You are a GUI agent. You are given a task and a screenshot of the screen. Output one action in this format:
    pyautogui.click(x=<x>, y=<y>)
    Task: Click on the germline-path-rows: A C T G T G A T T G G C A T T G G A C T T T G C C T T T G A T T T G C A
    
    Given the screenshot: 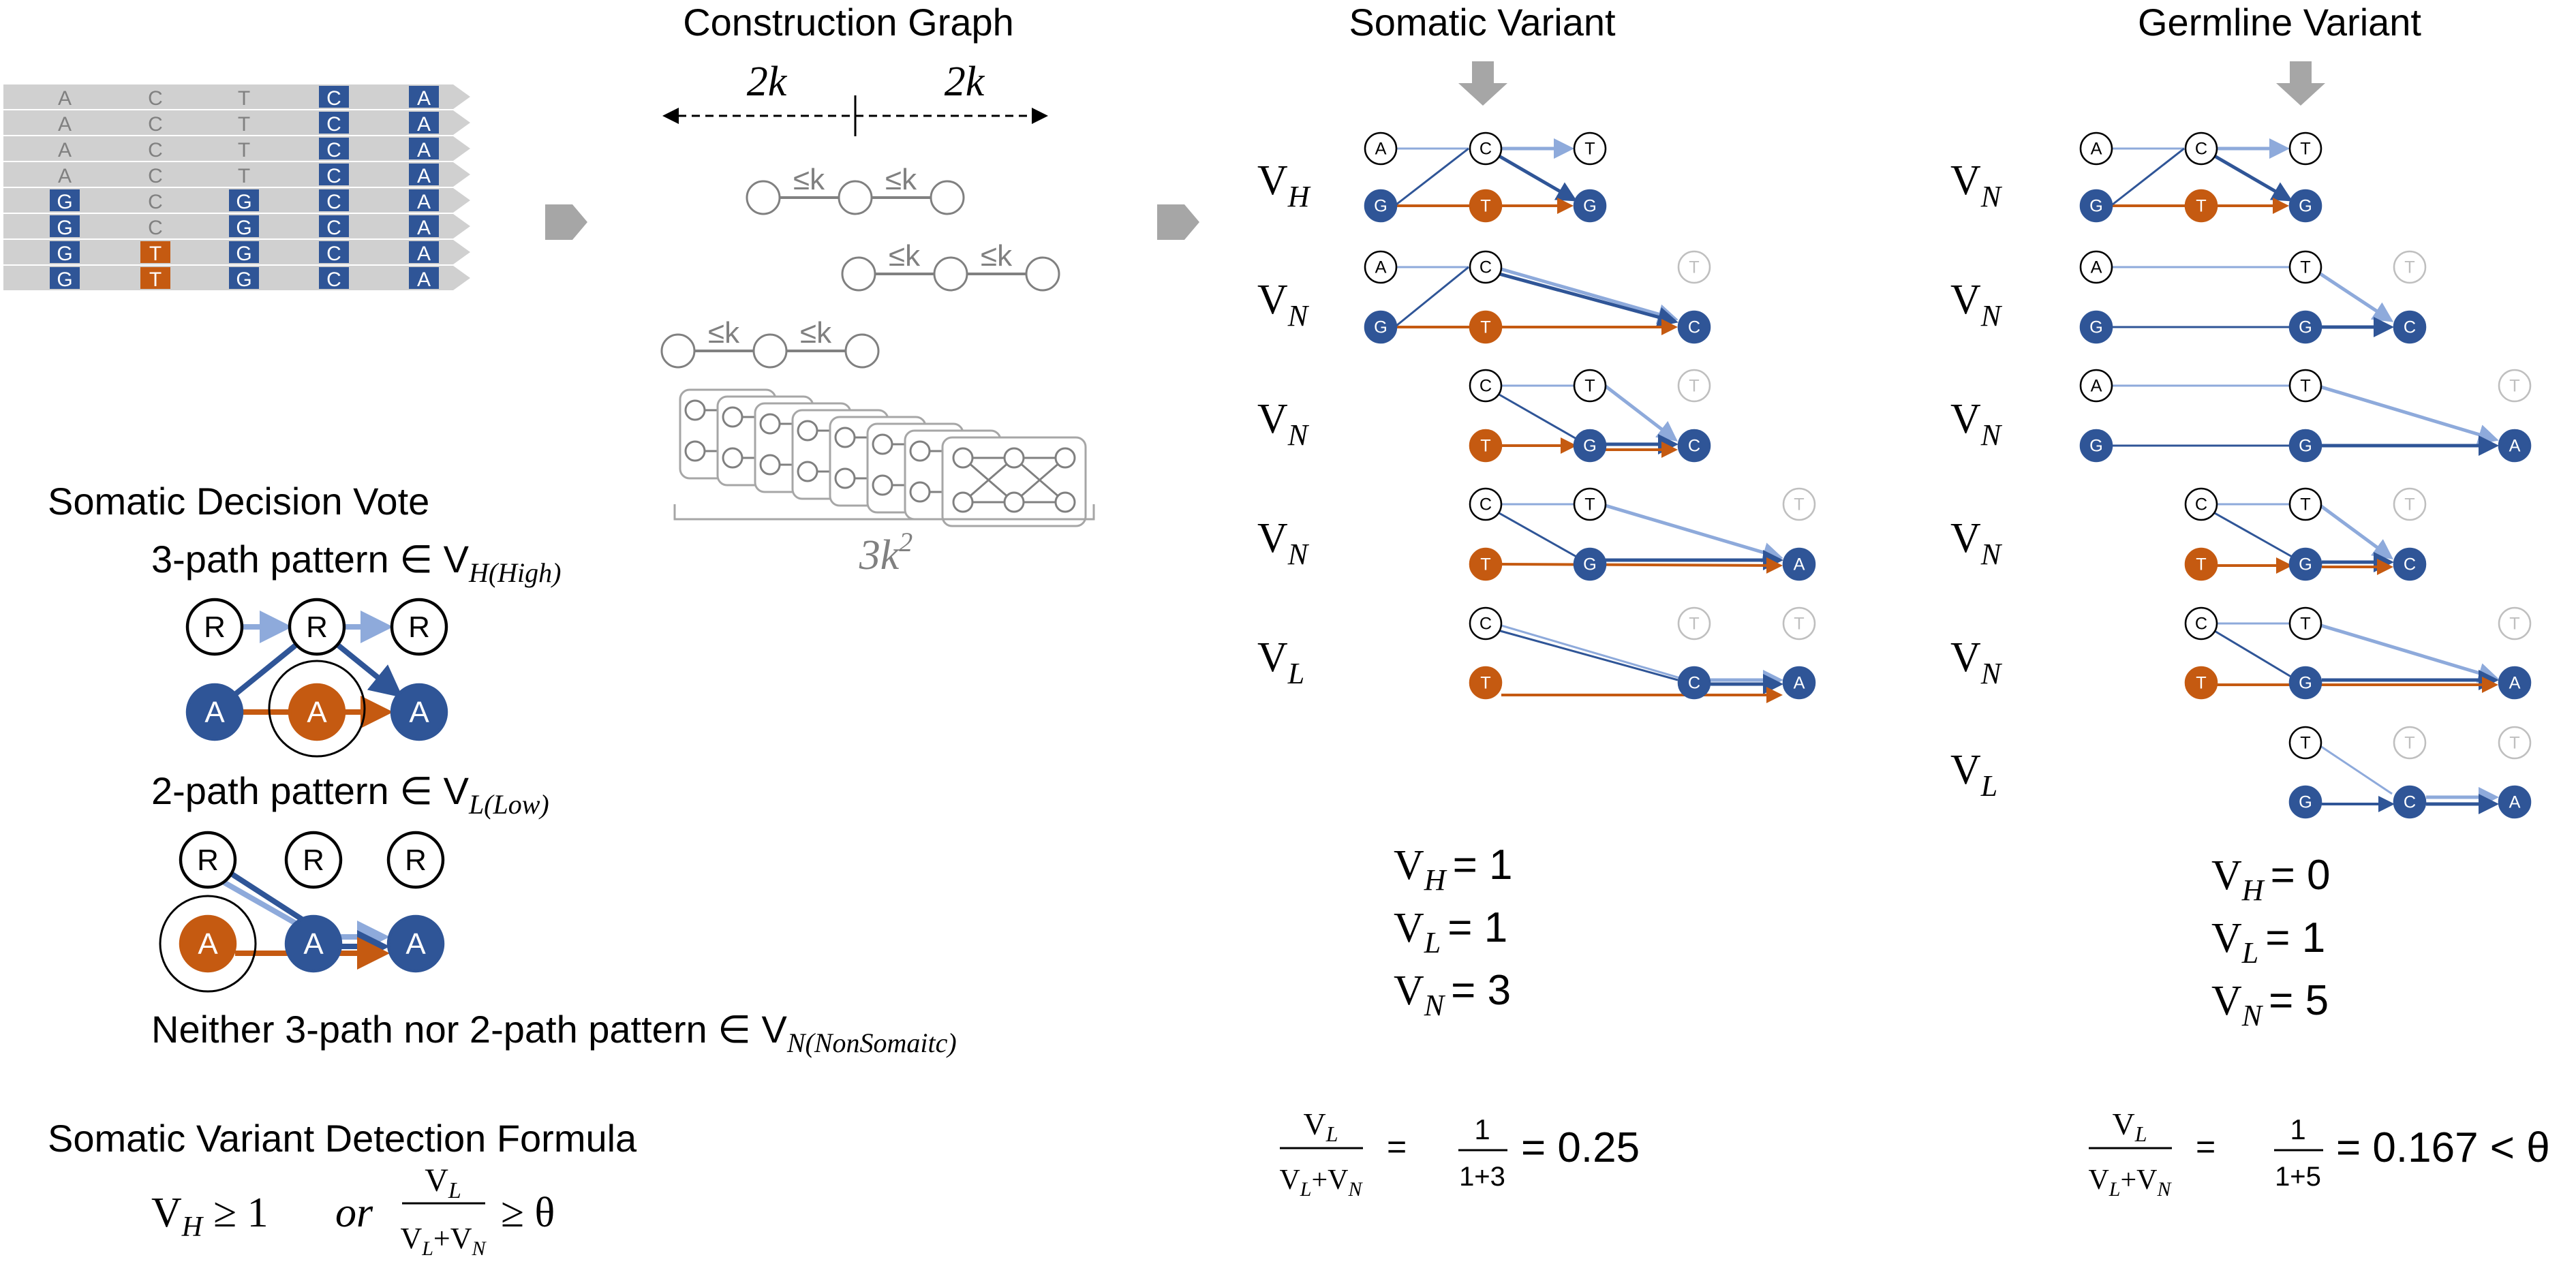 What is the action you would take?
    pyautogui.click(x=2305, y=475)
    